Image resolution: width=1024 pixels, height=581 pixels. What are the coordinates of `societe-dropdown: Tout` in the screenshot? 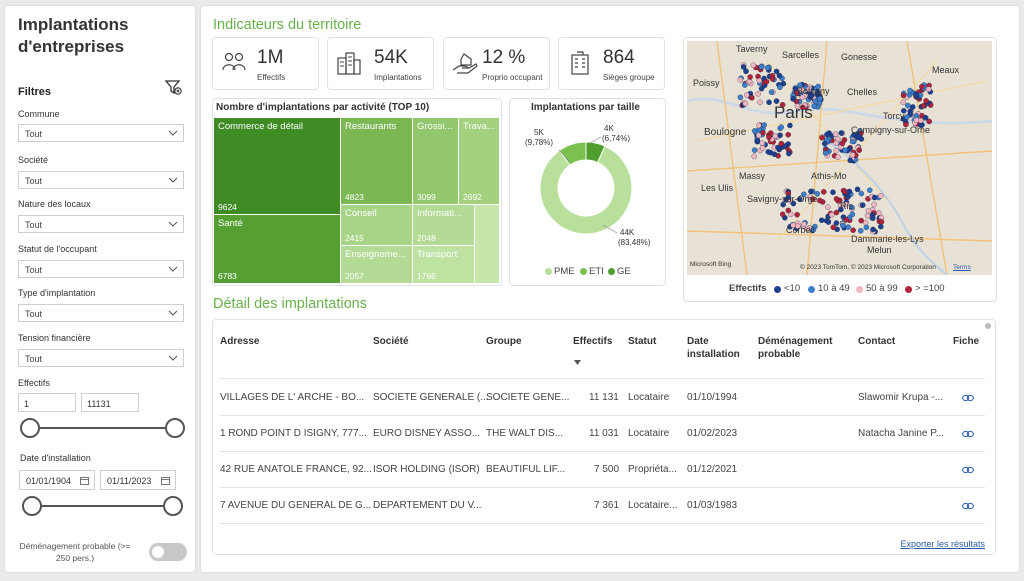 It's located at (101, 180).